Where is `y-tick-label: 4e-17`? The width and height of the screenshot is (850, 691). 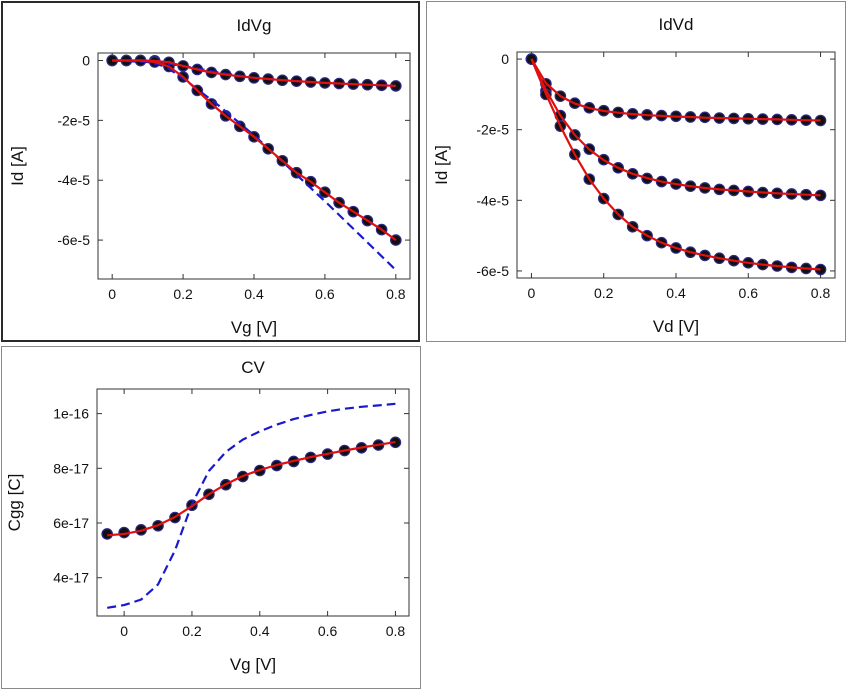
y-tick-label: 4e-17 is located at coordinates (71, 578).